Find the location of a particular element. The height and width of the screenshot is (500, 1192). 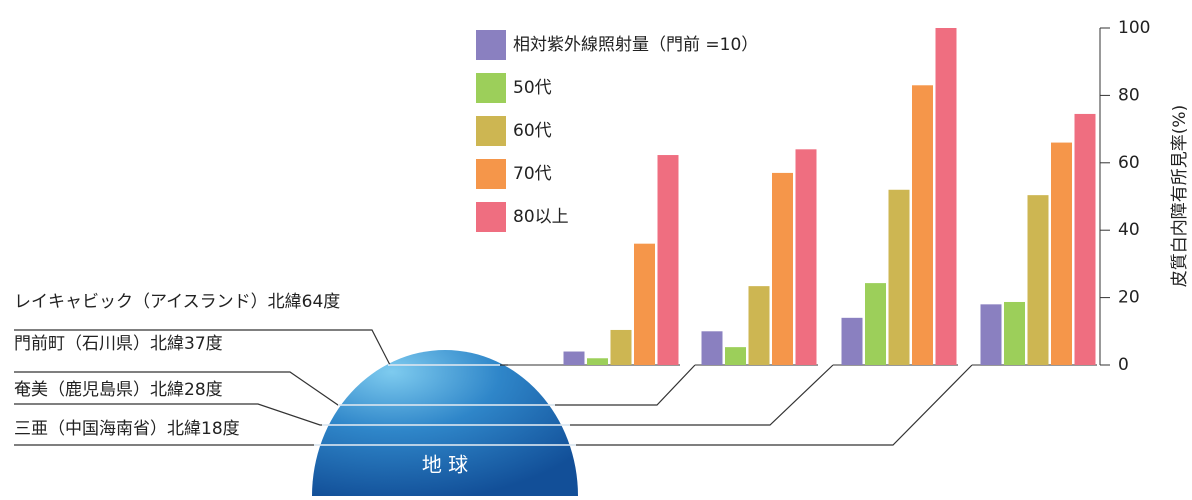

legend-label: 80以上 is located at coordinates (541, 217).